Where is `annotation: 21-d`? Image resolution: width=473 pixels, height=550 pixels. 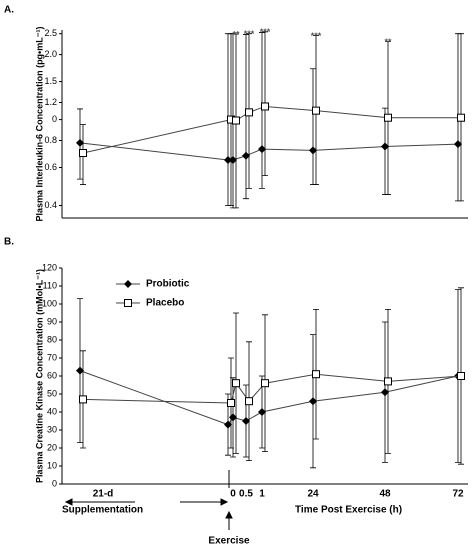 annotation: 21-d is located at coordinates (103, 494).